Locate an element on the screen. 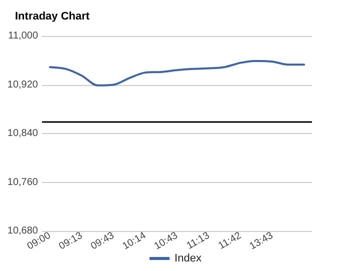 The width and height of the screenshot is (351, 271). x-tick-label: 09:43 is located at coordinates (103, 241).